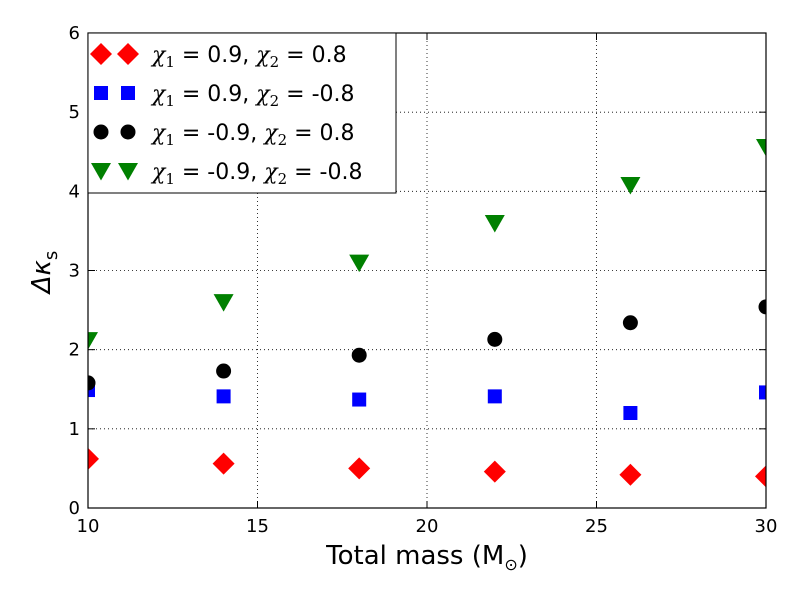 Image resolution: width=800 pixels, height=600 pixels. What do you see at coordinates (74, 271) in the screenshot?
I see `y-tick-label: 3` at bounding box center [74, 271].